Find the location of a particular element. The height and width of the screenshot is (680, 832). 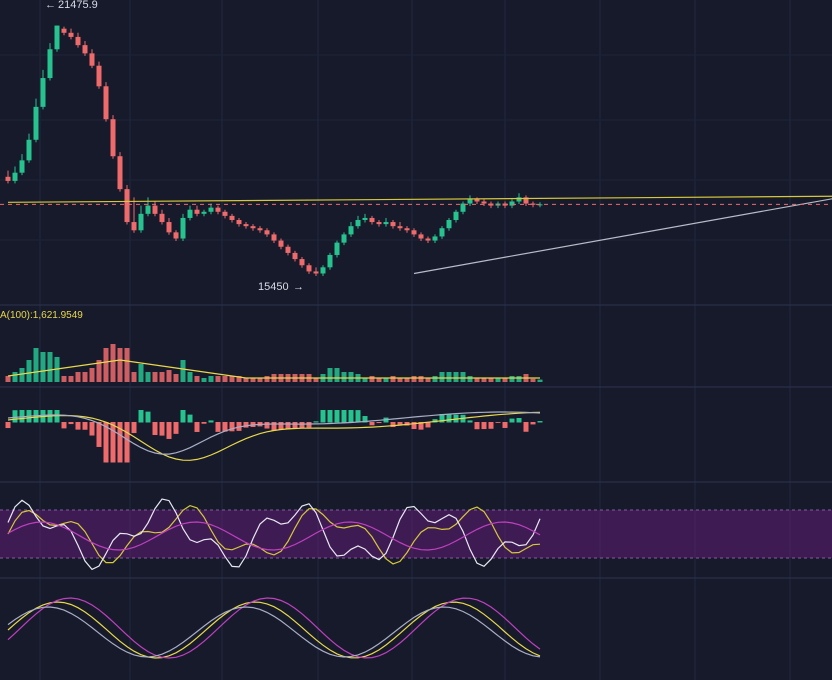

stoch-d-line is located at coordinates (274, 628).